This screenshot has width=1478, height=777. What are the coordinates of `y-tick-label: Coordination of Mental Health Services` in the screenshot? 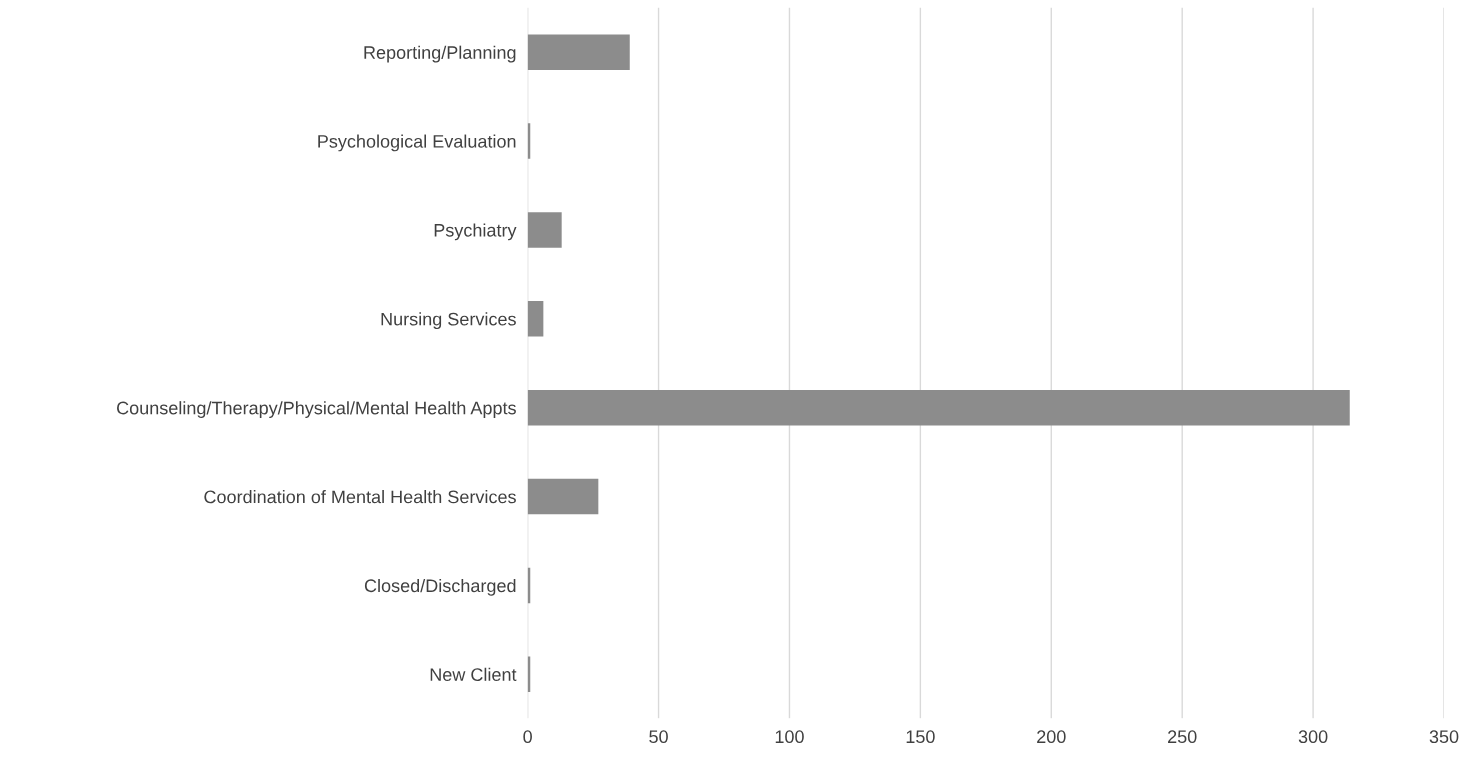 It's located at (360, 497).